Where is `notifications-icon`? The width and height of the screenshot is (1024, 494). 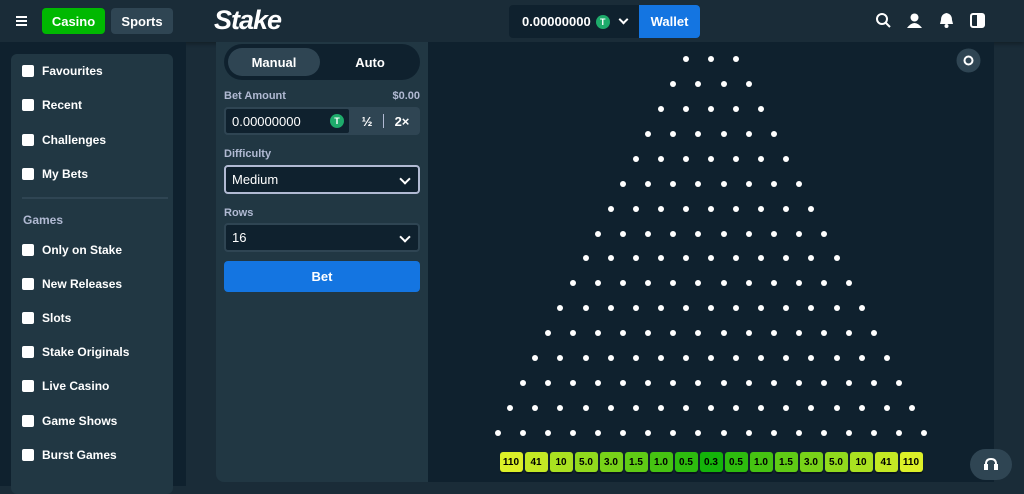
notifications-icon is located at coordinates (946, 20).